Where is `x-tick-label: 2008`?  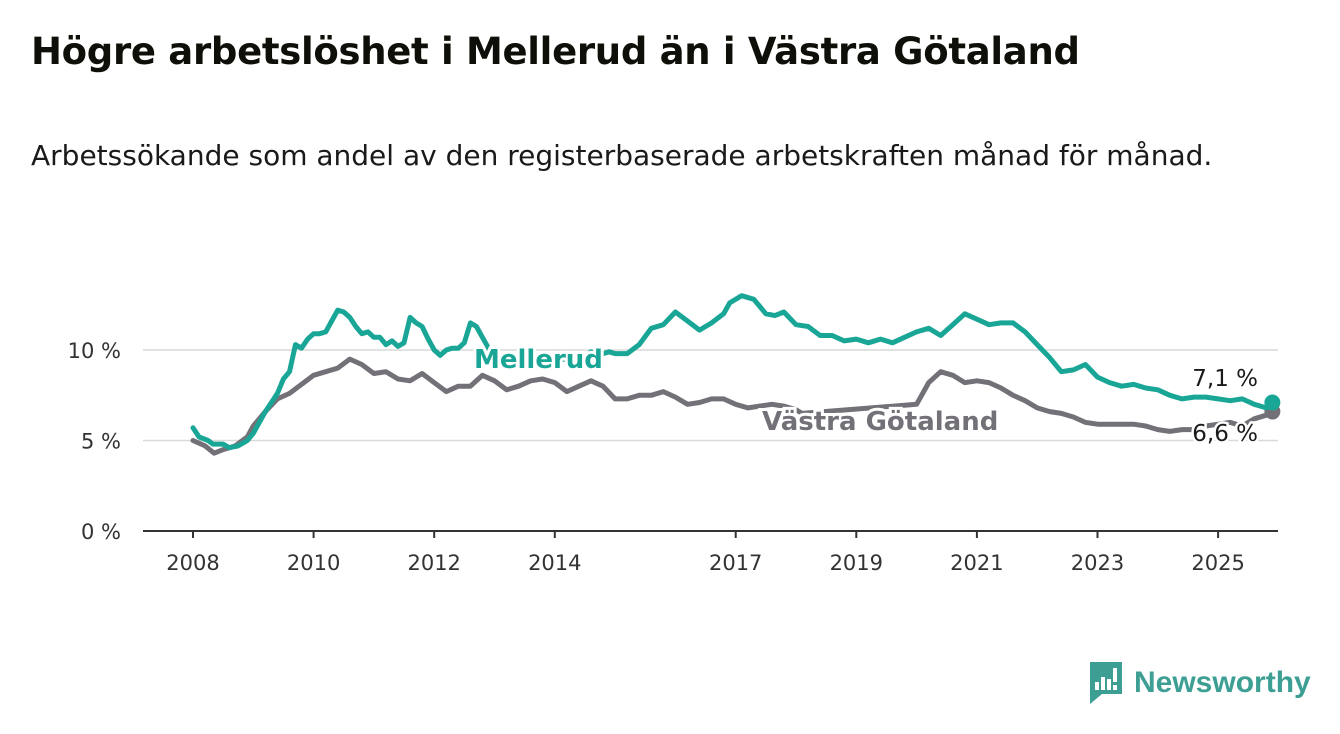
x-tick-label: 2008 is located at coordinates (192, 563).